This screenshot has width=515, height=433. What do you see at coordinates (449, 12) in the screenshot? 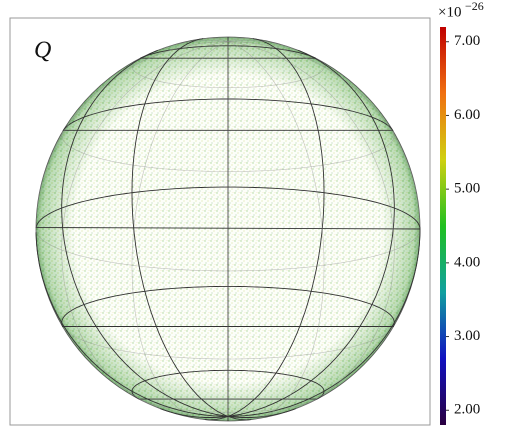
I see `colorbar-multiplier: ×10` at bounding box center [449, 12].